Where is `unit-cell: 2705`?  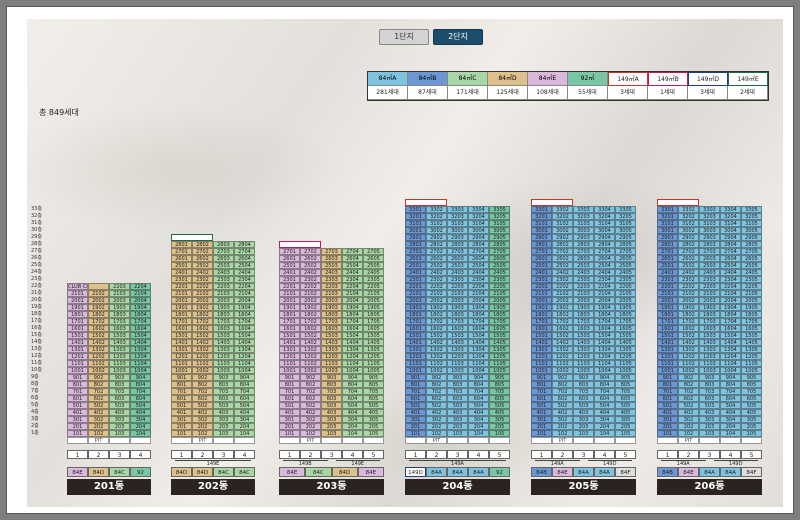 unit-cell: 2705 is located at coordinates (499, 251).